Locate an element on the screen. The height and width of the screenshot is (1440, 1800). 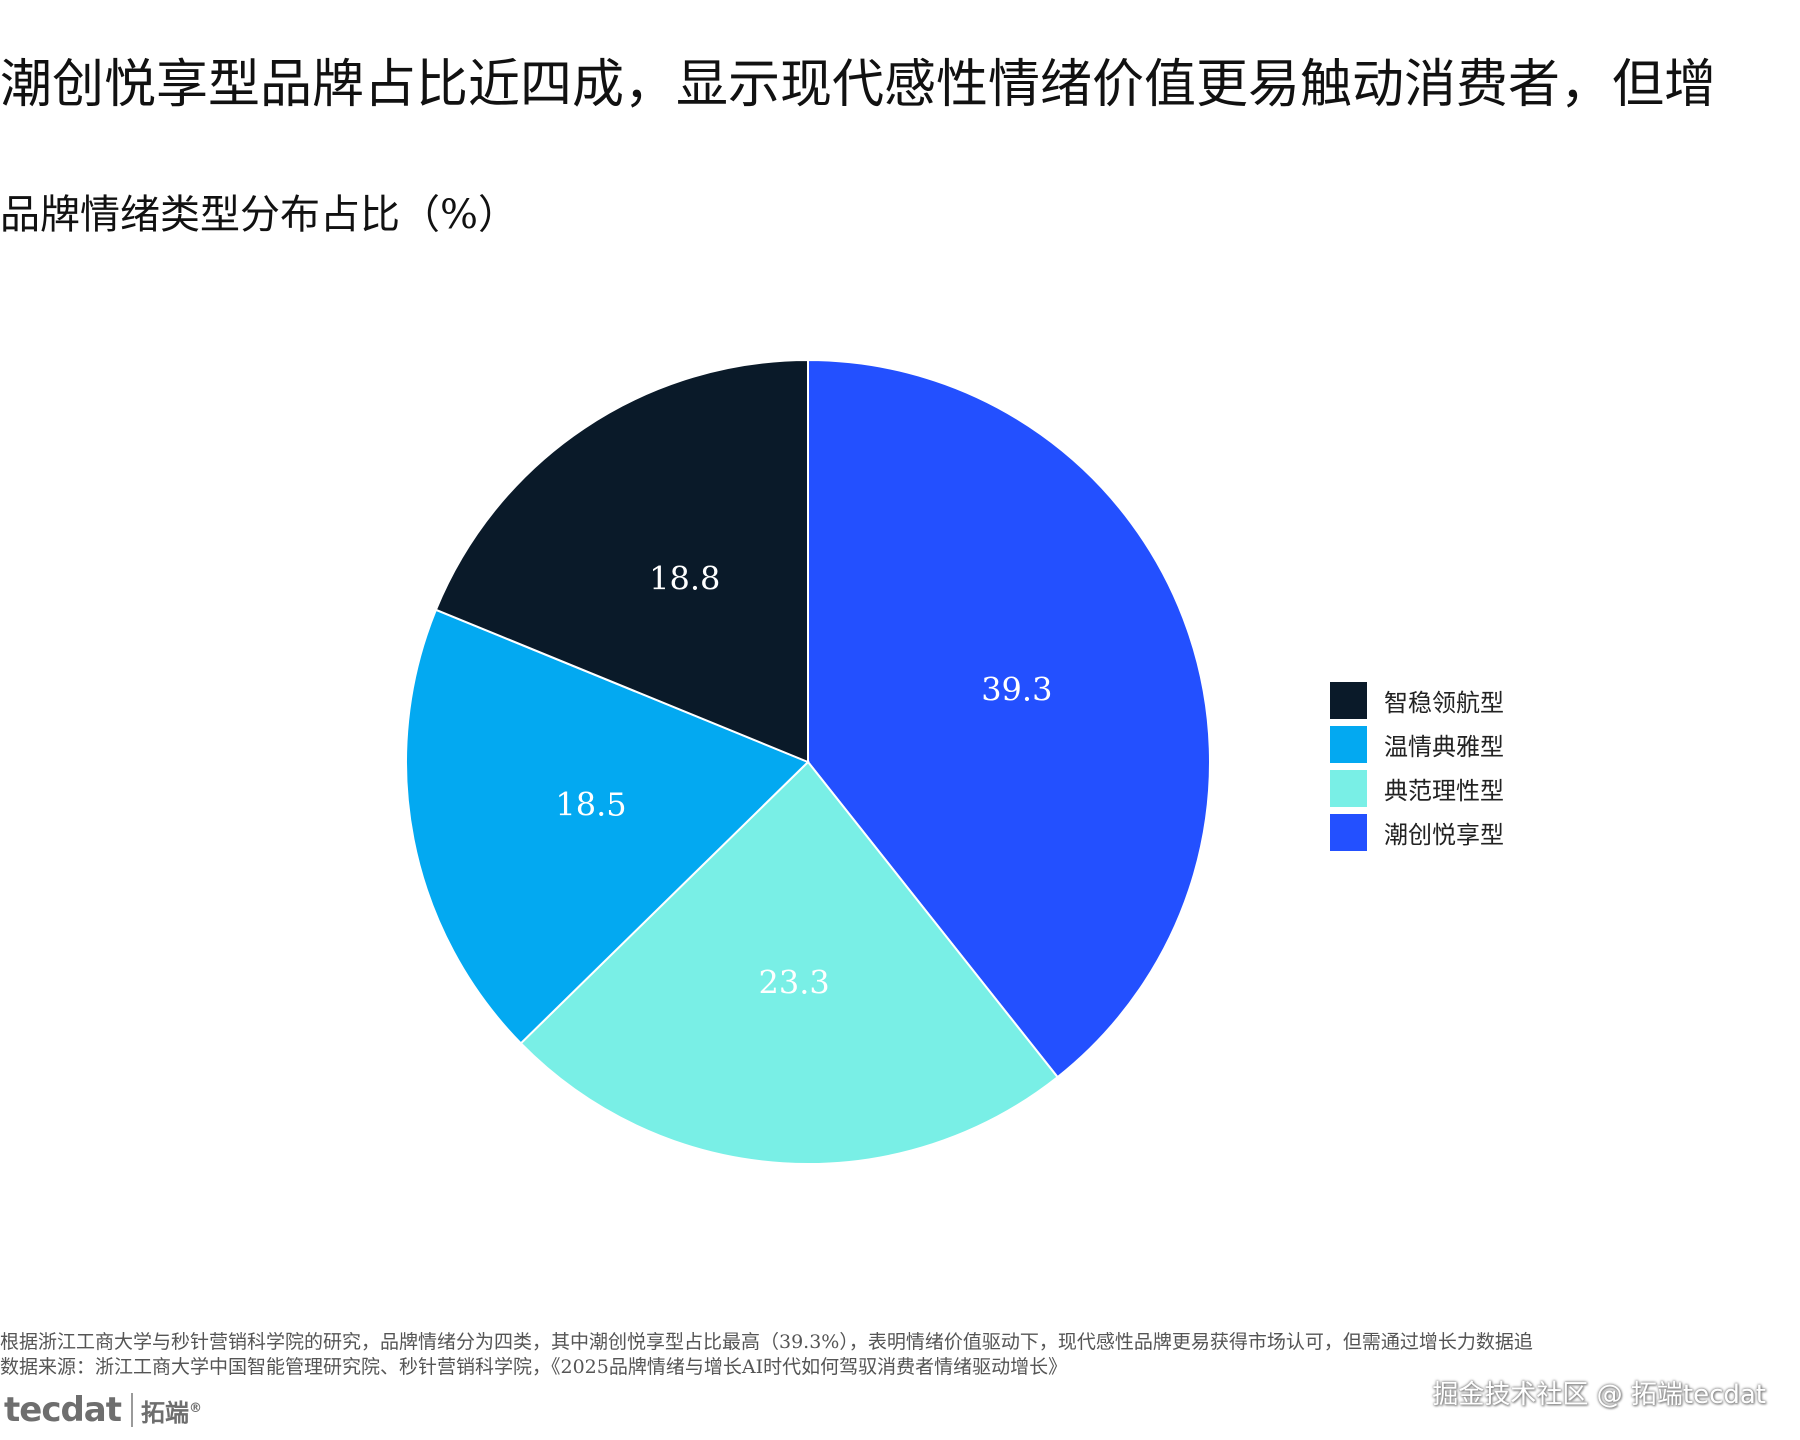
pie-value-label: 39.3 is located at coordinates (1016, 689).